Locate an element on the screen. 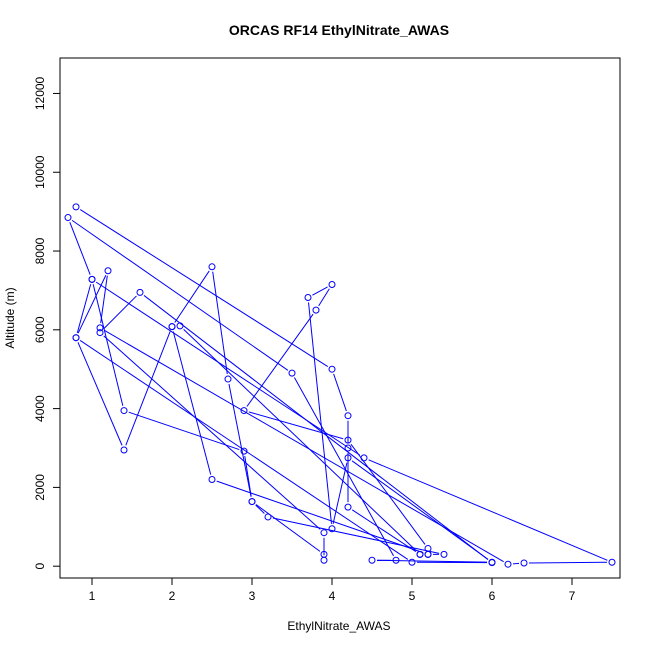  x-tick-label: 1 is located at coordinates (92, 596).